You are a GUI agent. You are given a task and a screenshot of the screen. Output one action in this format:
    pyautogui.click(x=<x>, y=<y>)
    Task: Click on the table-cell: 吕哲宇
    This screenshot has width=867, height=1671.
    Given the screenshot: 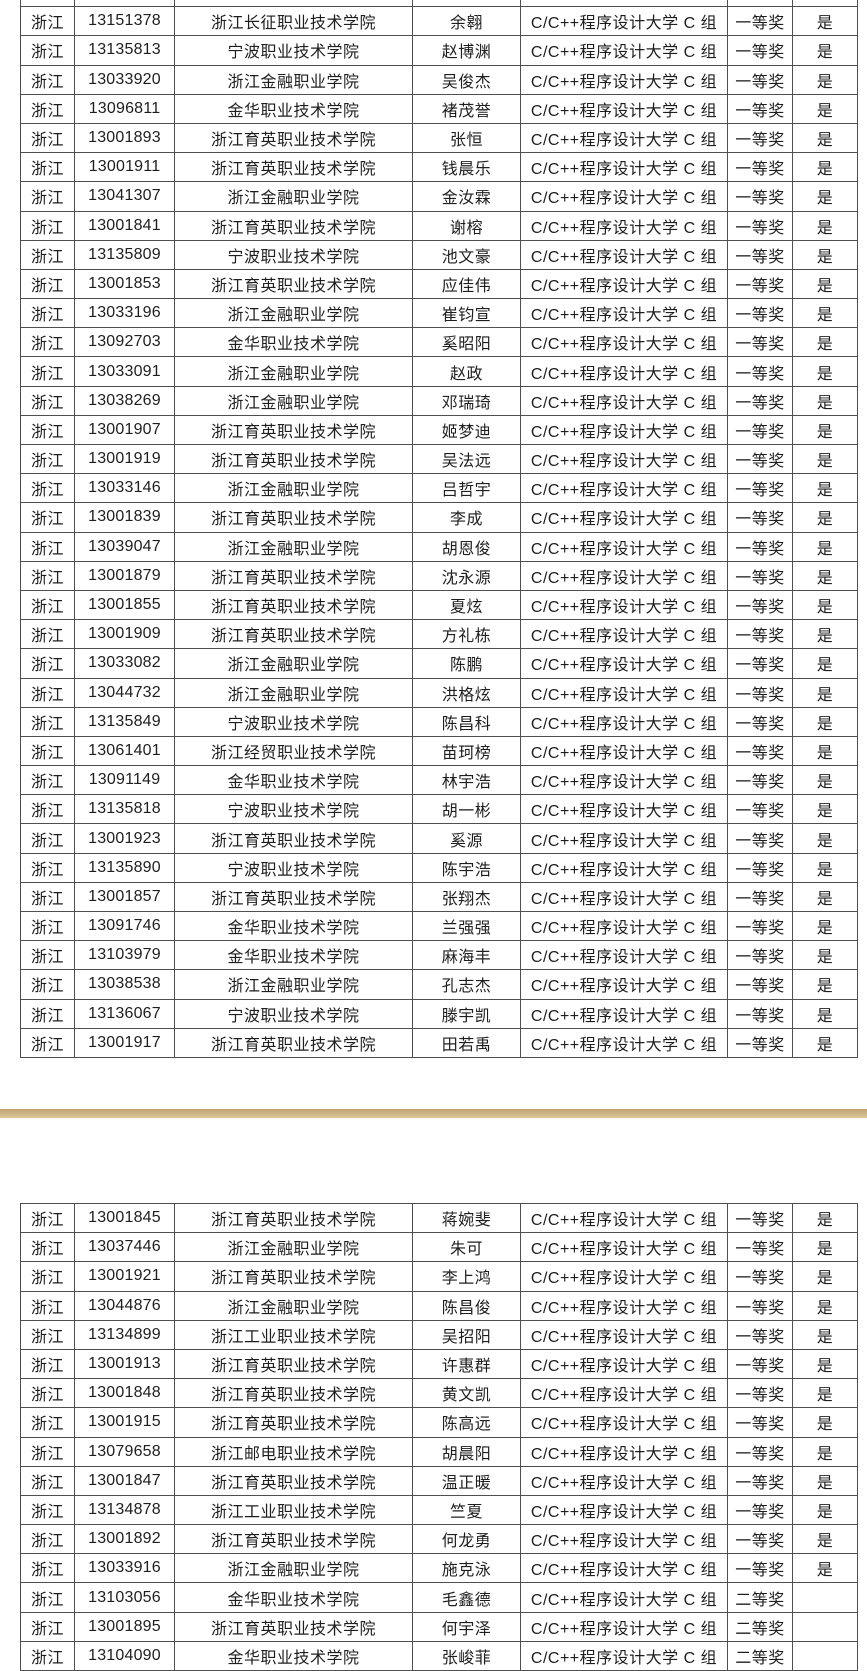 What is the action you would take?
    pyautogui.click(x=466, y=488)
    